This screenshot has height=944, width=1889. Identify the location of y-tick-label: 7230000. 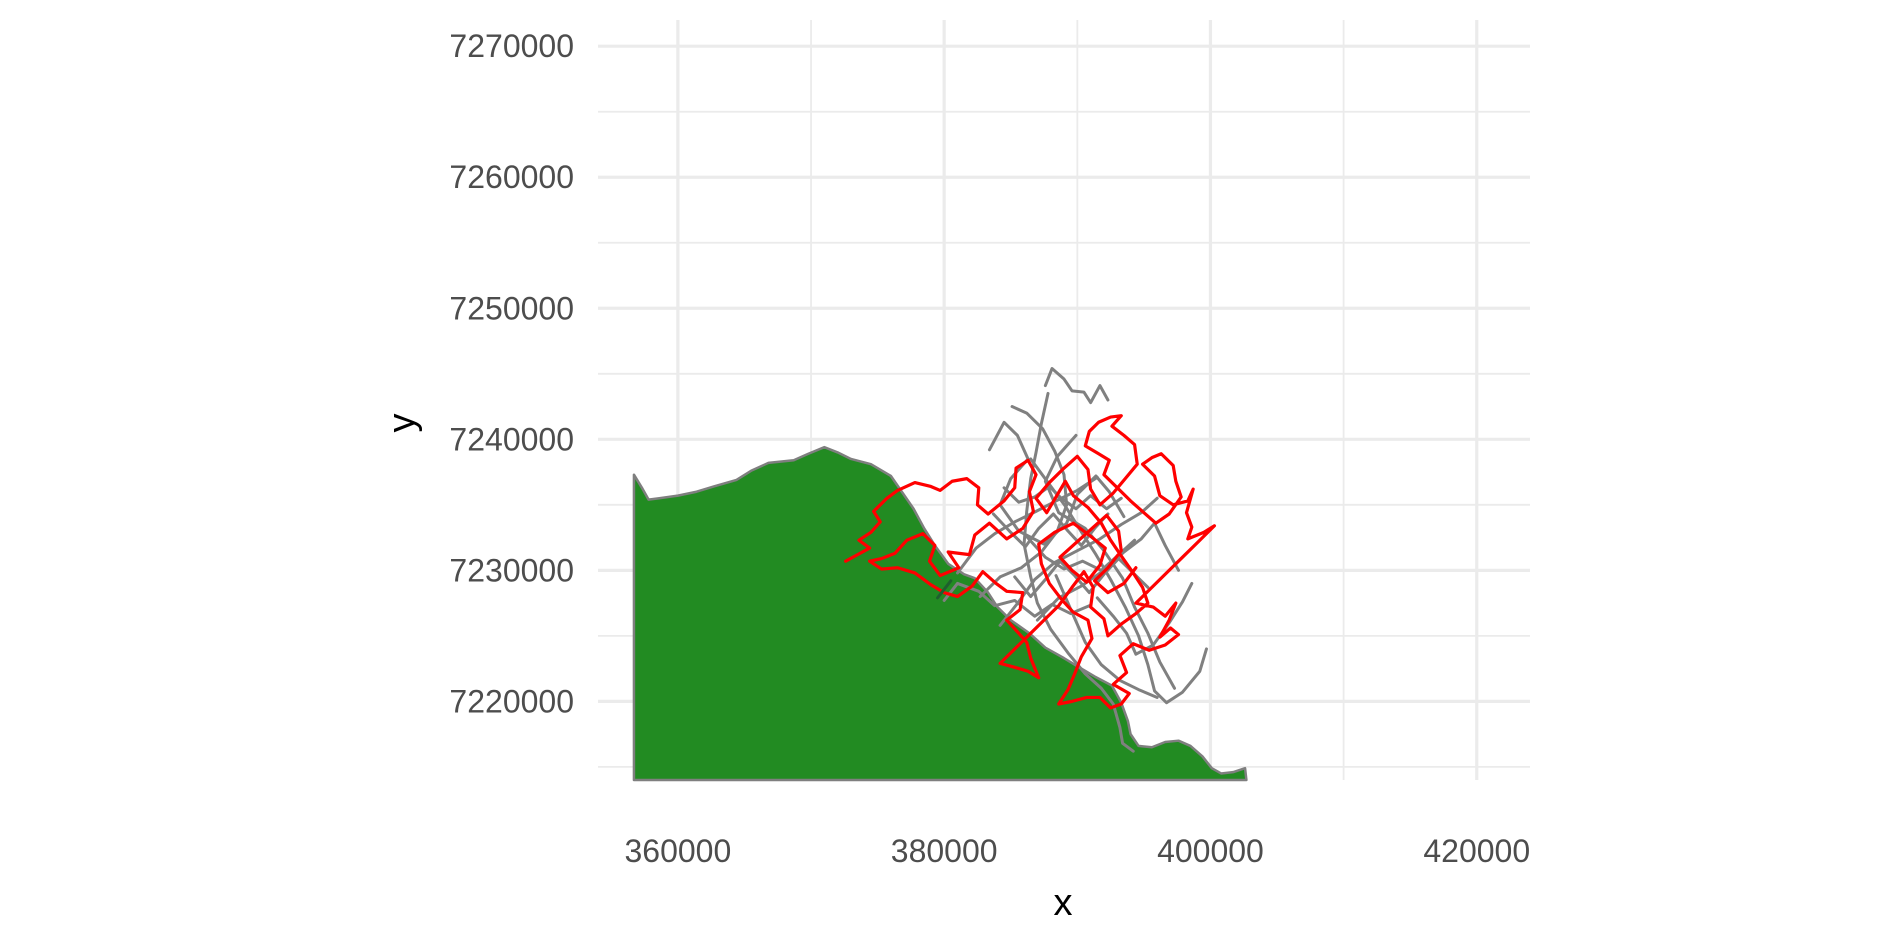
(511, 570).